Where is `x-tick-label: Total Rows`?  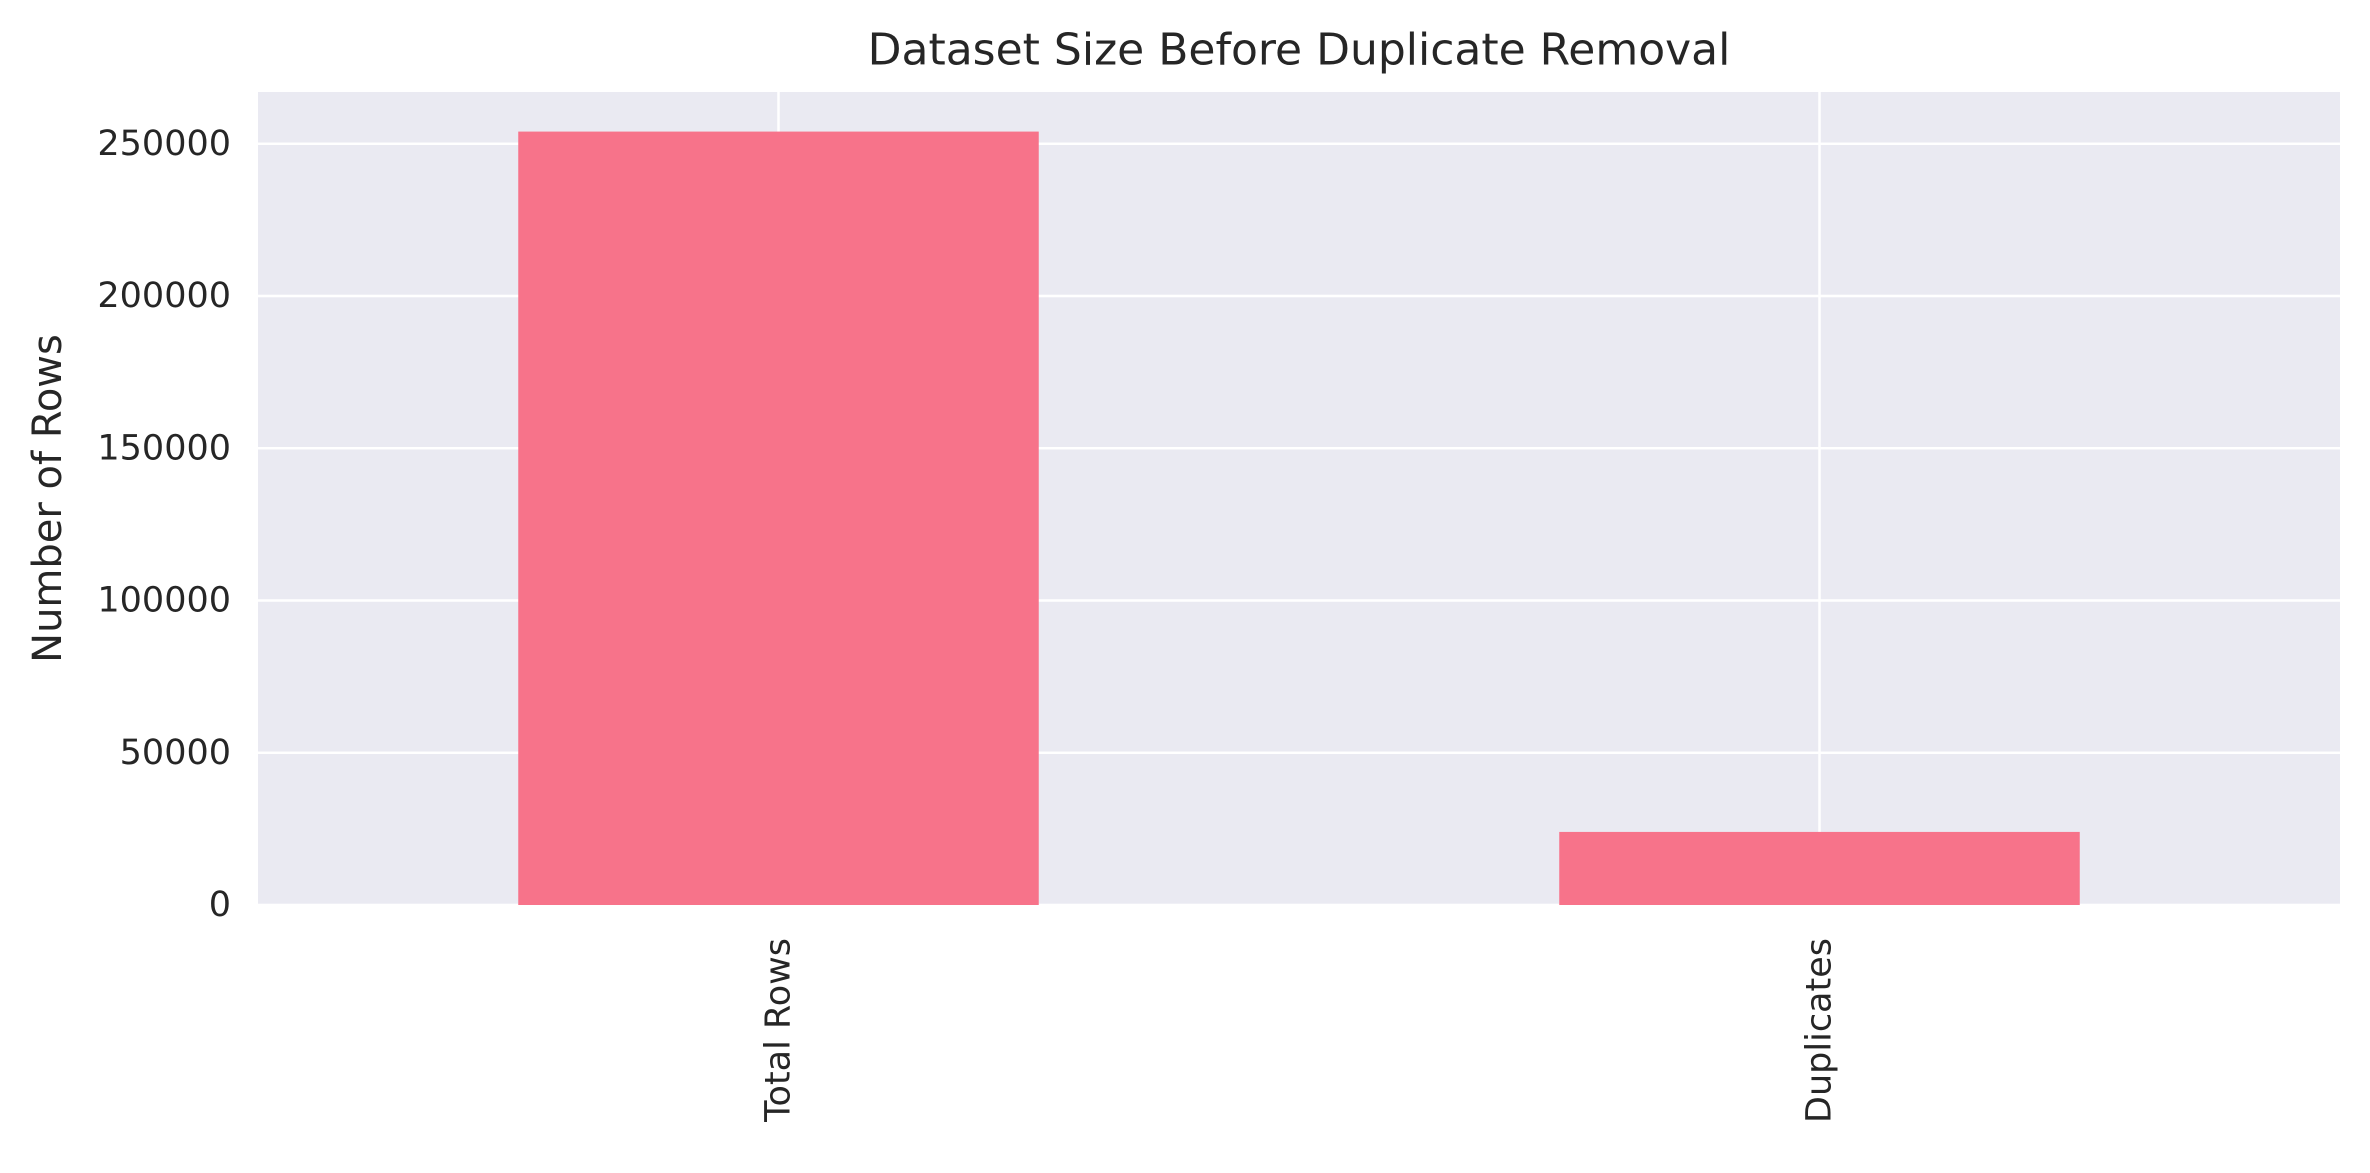
x-tick-label: Total Rows is located at coordinates (779, 1030).